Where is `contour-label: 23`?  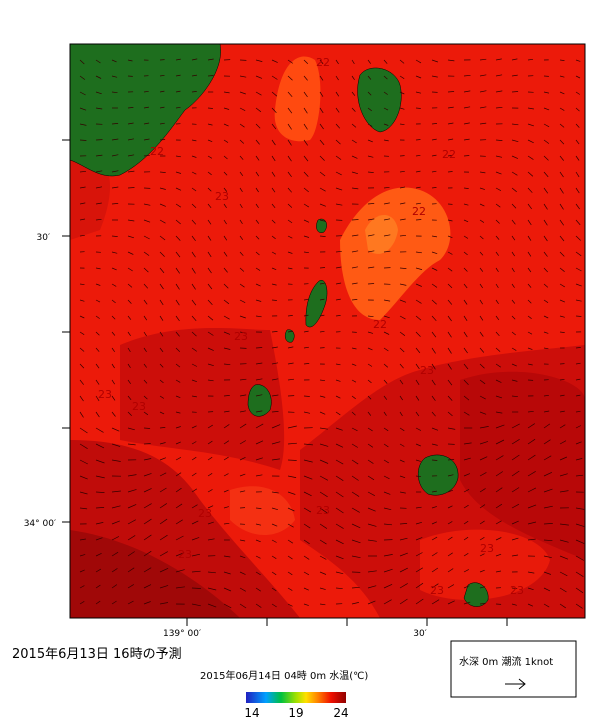 contour-label: 23 is located at coordinates (185, 554).